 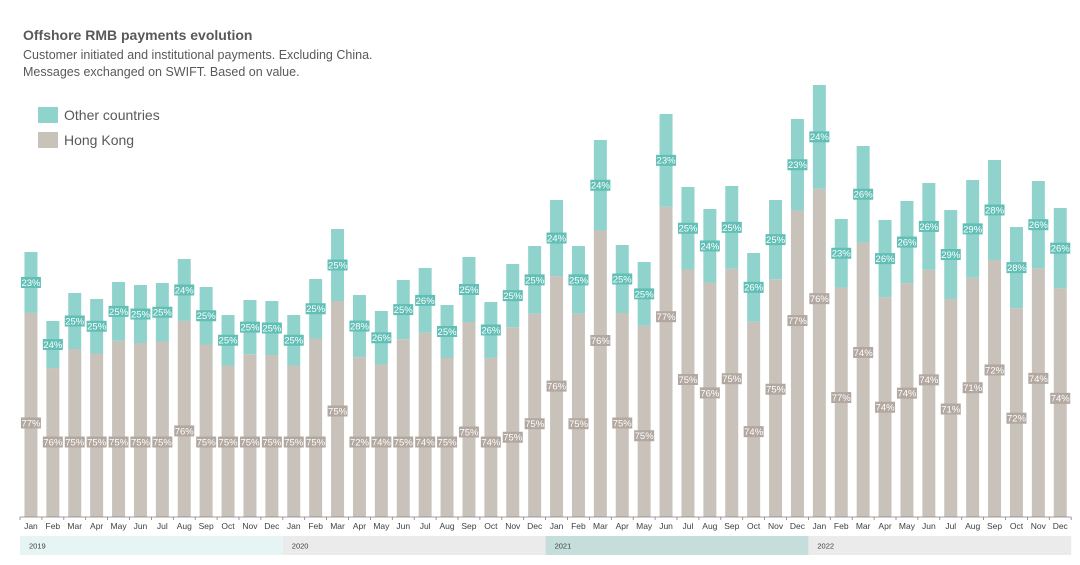 What do you see at coordinates (337, 265) in the screenshot?
I see `label-other-countries-14-bg` at bounding box center [337, 265].